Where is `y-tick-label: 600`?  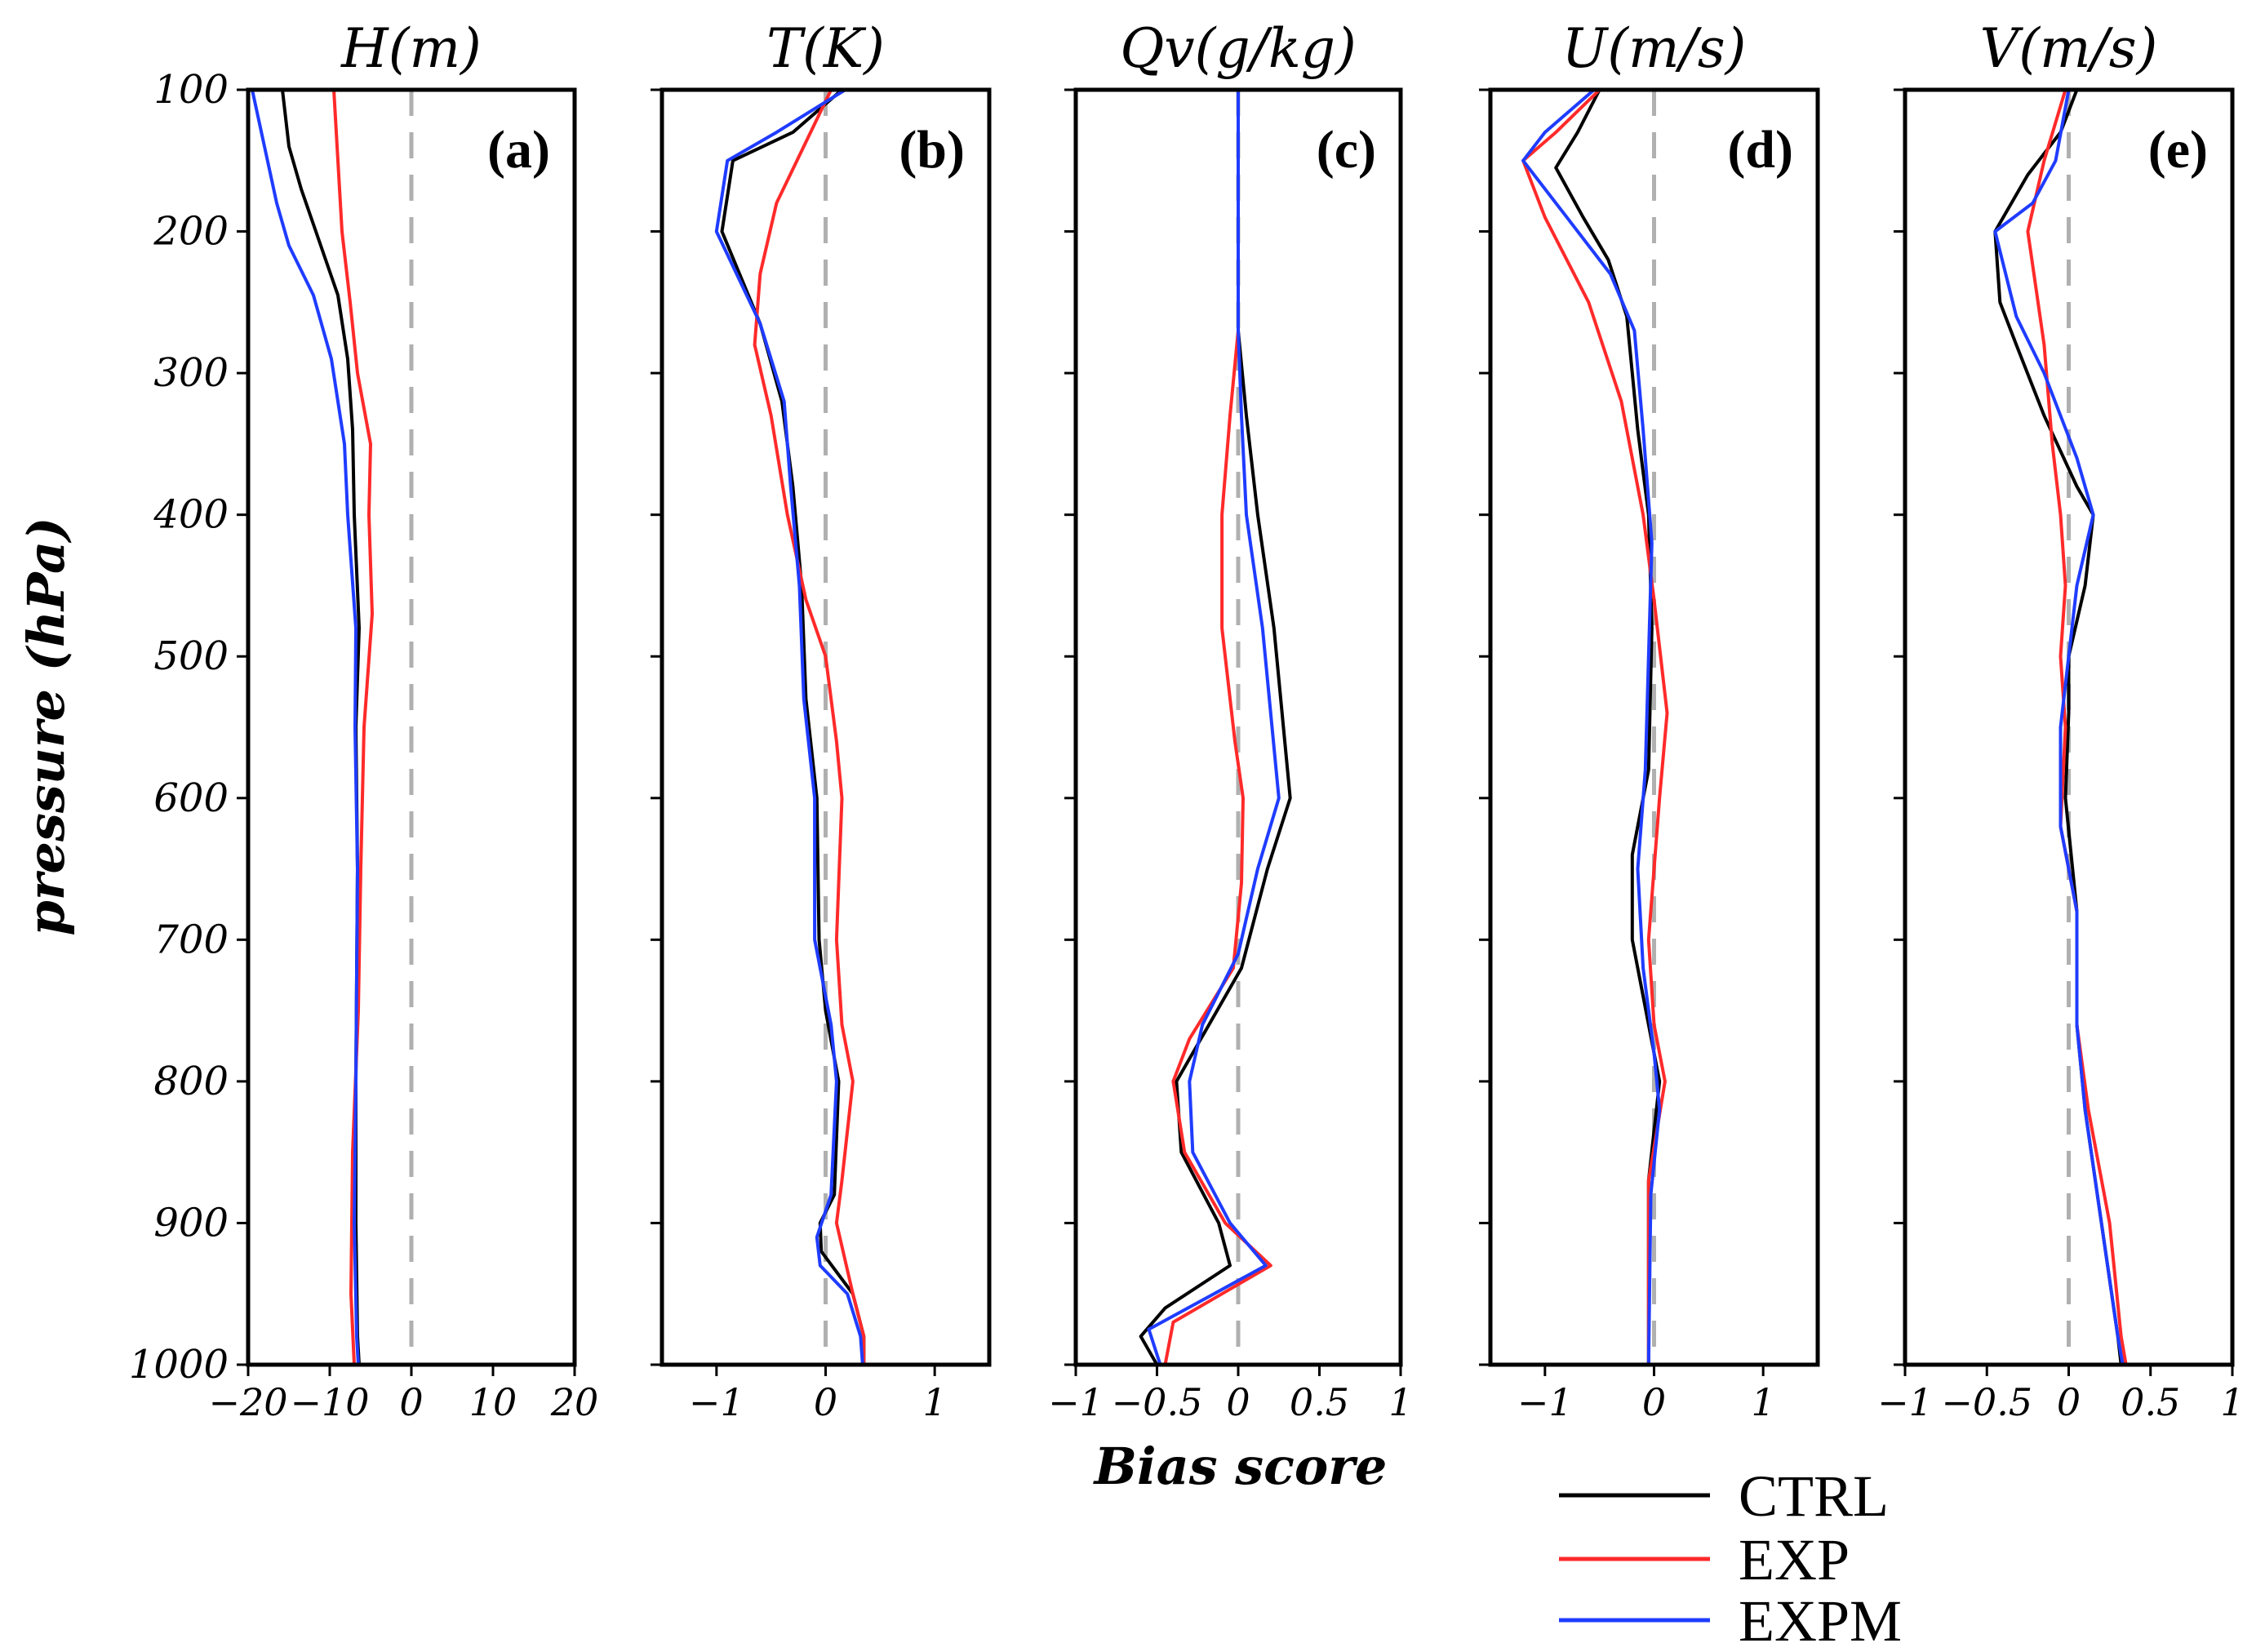
y-tick-label: 600 is located at coordinates (191, 798).